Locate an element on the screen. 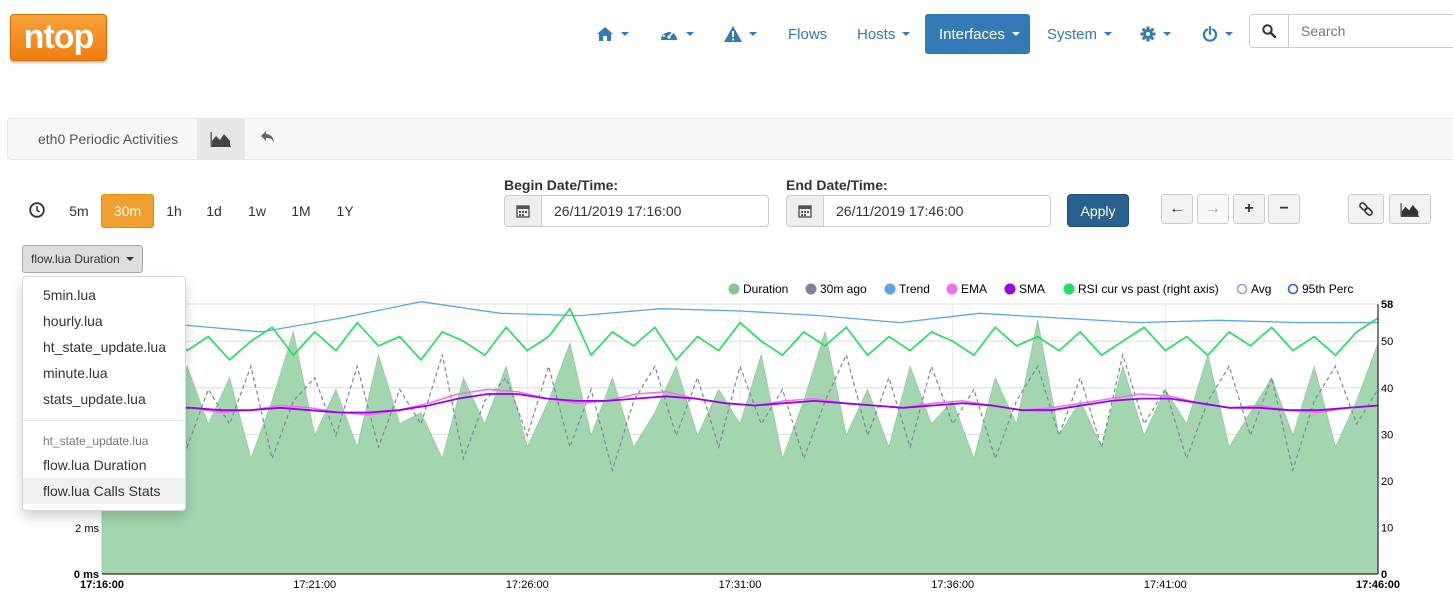 The image size is (1453, 608). nav-dashboard-menu is located at coordinates (676, 34).